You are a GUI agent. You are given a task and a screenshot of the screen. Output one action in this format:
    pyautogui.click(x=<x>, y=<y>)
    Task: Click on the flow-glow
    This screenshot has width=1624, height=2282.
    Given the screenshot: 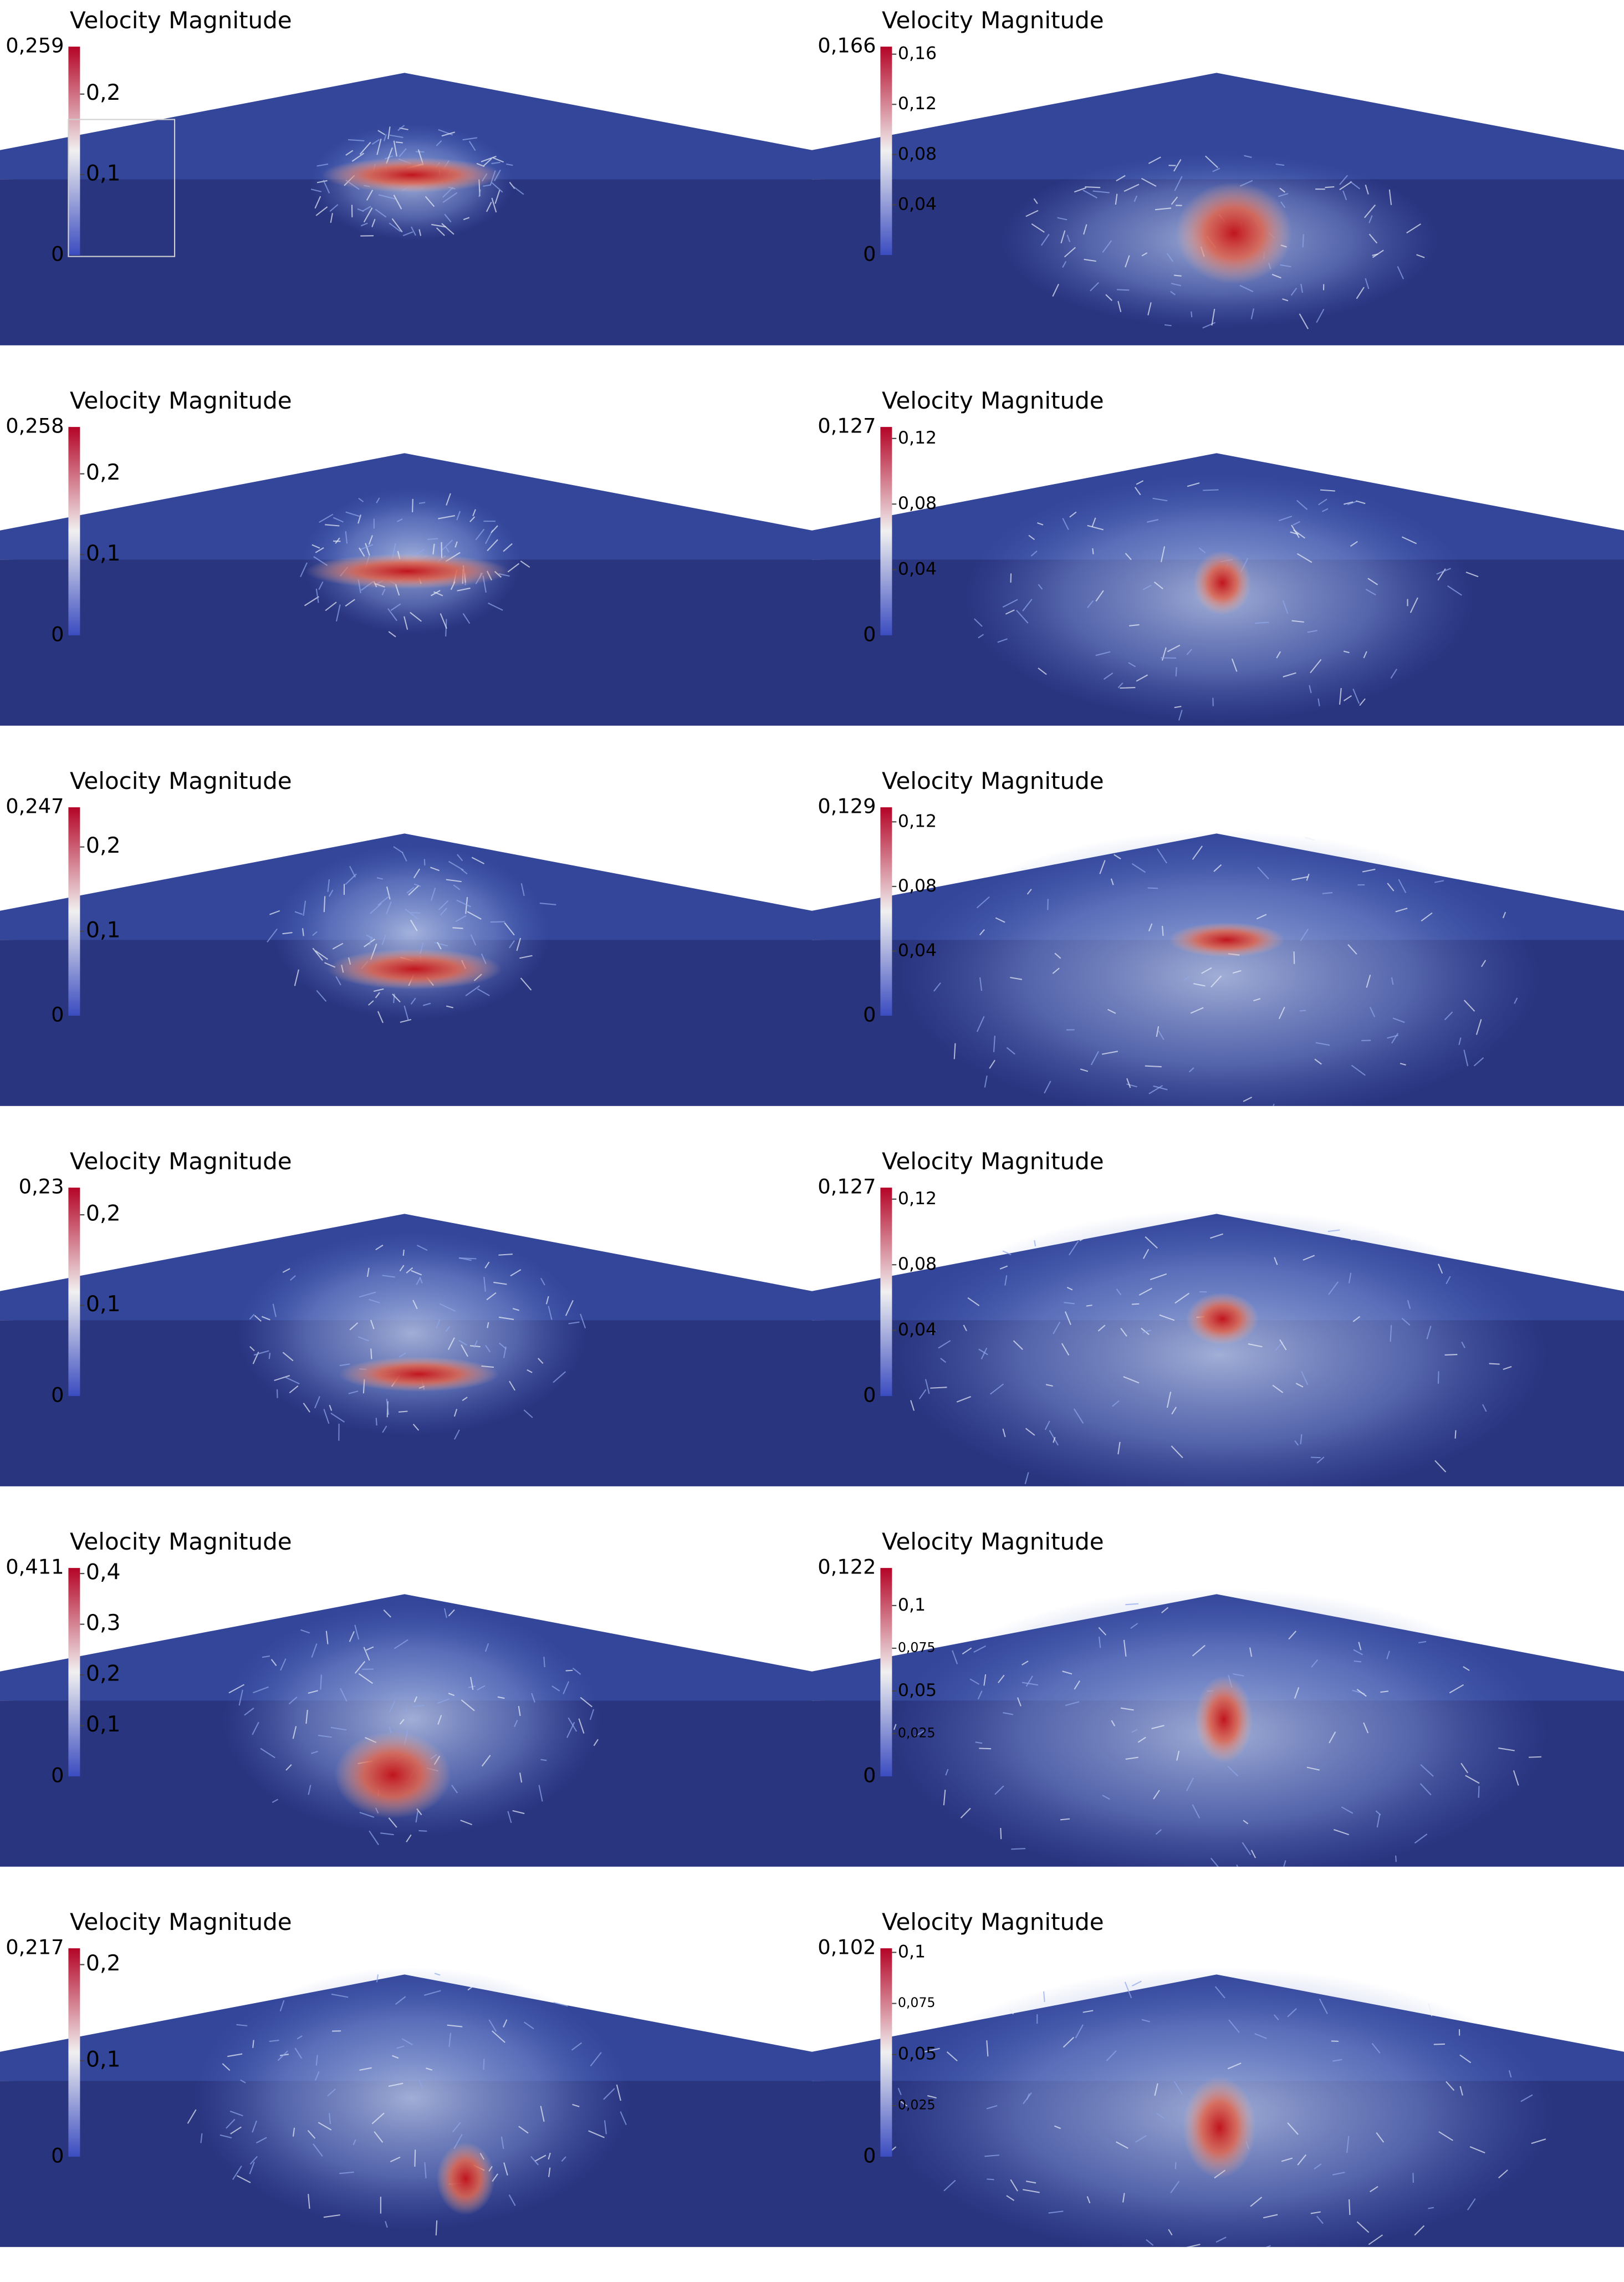 What is the action you would take?
    pyautogui.click(x=412, y=1719)
    